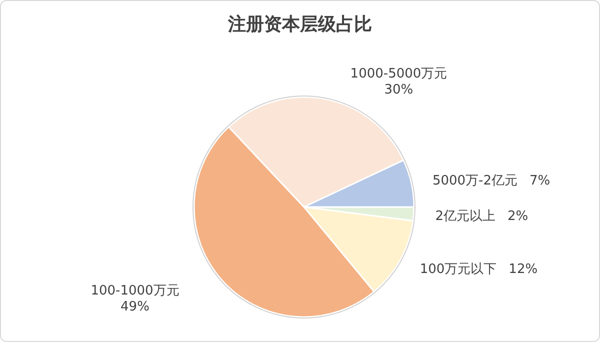  Describe the element at coordinates (540, 180) in the screenshot. I see `data-label: 7%` at that location.